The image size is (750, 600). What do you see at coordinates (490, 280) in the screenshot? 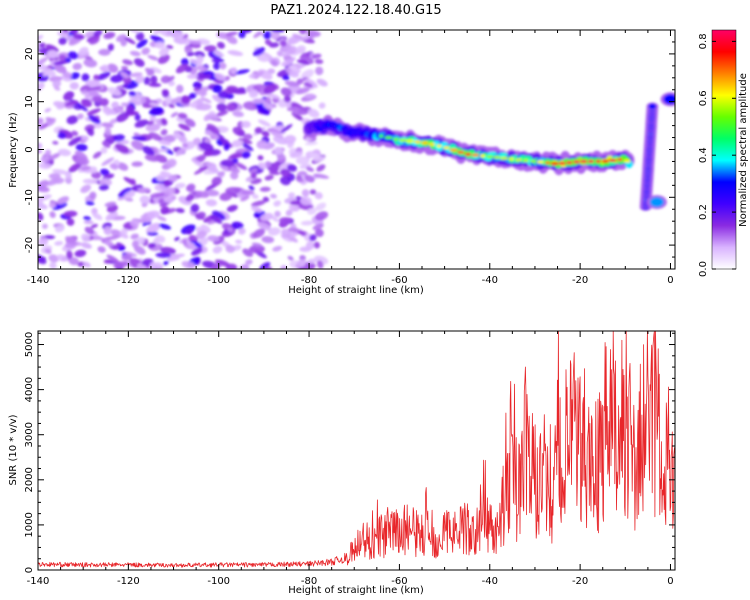
I see `x-tick-label: -40` at bounding box center [490, 280].